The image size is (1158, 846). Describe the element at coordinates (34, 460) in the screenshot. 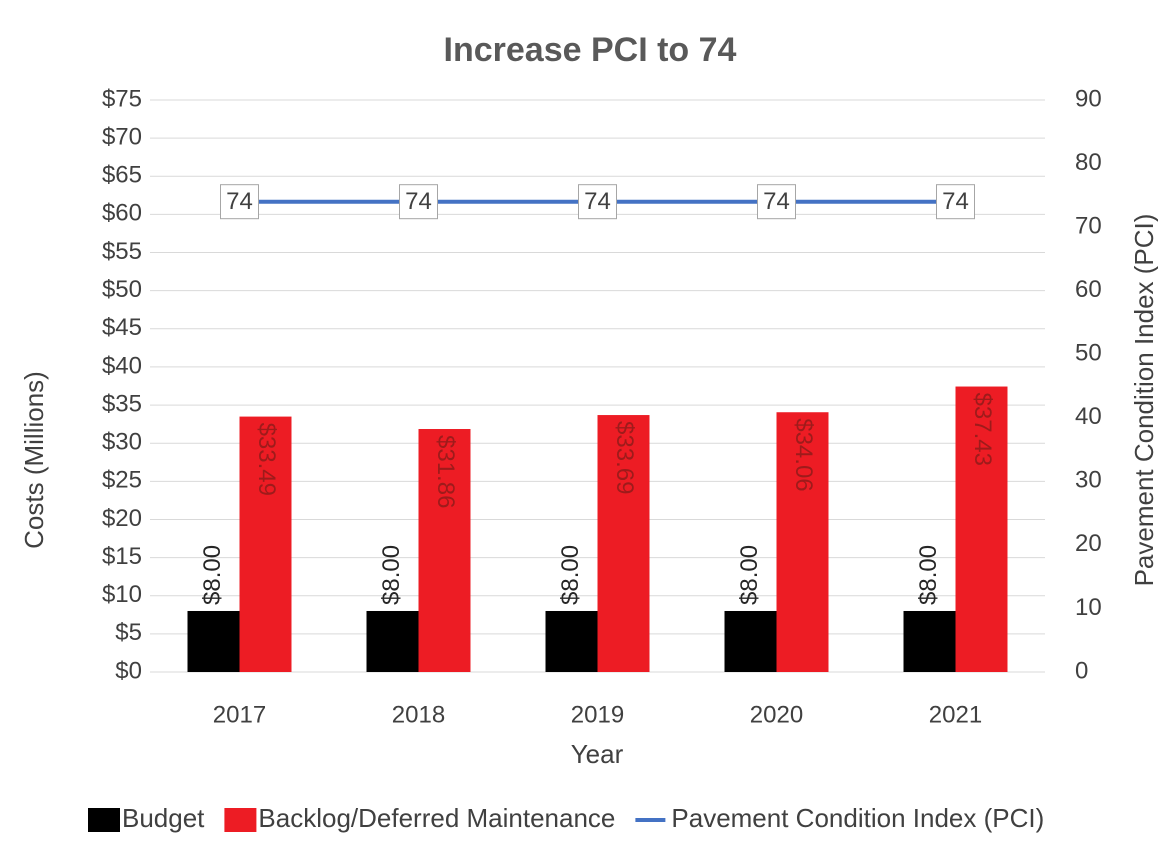

I see `y-axis-title: Costs (Millions)` at that location.